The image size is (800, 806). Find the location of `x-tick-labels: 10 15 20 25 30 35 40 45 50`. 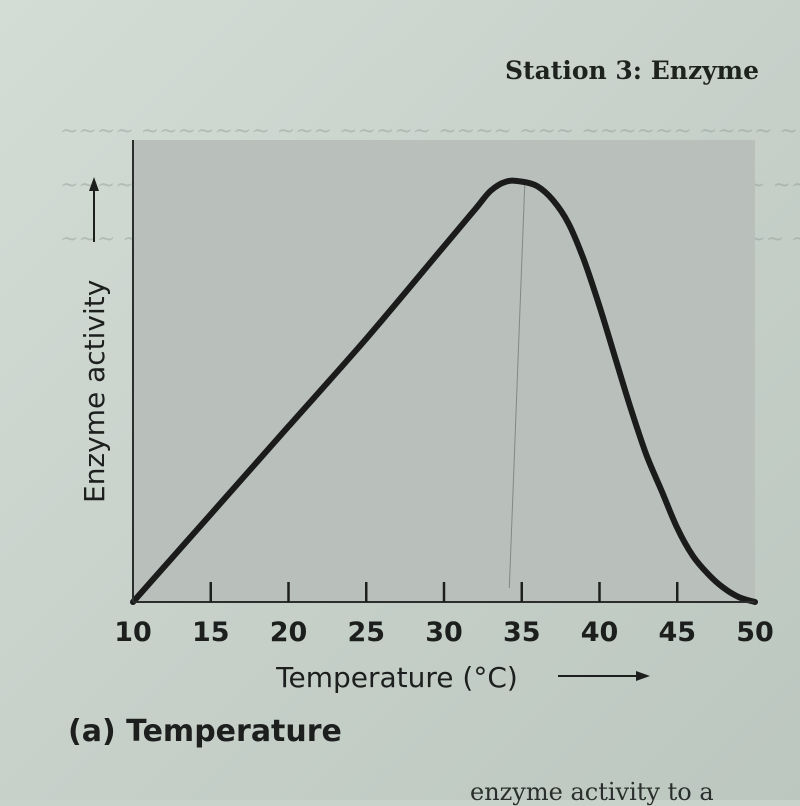

x-tick-labels: 10 15 20 25 30 35 40 45 50 is located at coordinates (444, 632).